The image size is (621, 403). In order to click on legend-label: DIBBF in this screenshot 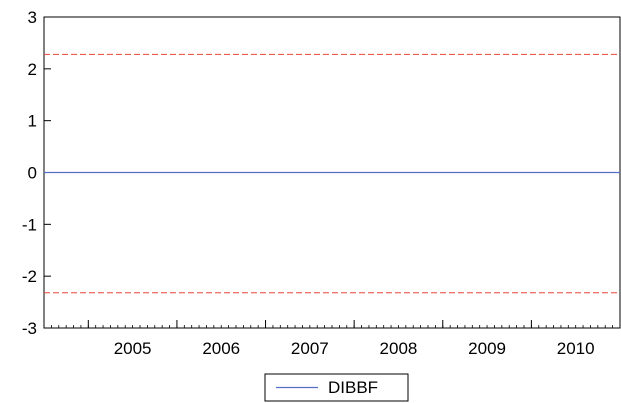, I will do `click(353, 387)`.